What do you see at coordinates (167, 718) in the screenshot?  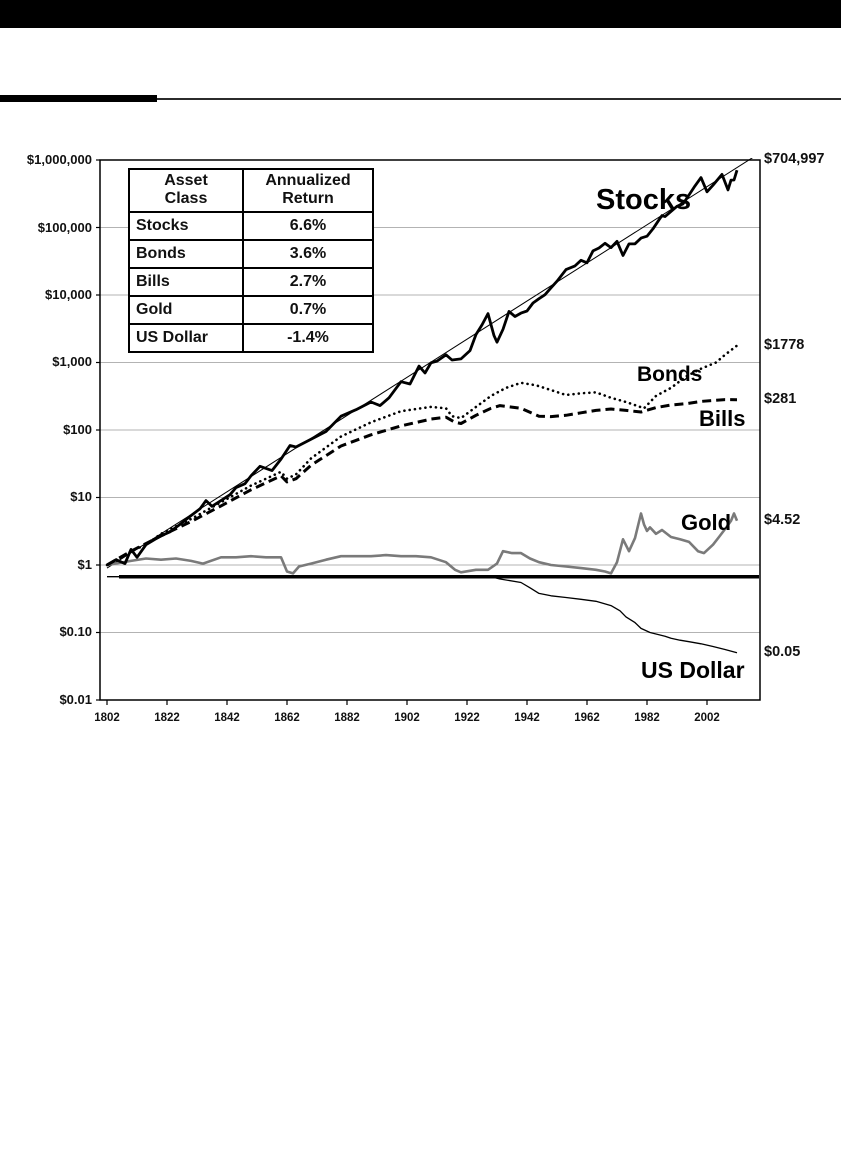 I see `x-axis-label: 1822` at bounding box center [167, 718].